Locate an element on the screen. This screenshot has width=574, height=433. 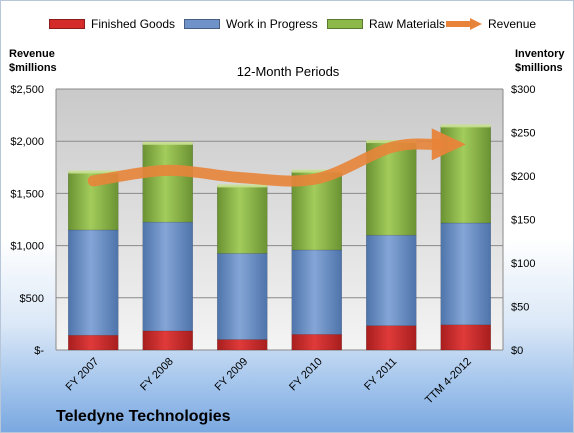
category-tick-label: FY 2011 is located at coordinates (380, 374).